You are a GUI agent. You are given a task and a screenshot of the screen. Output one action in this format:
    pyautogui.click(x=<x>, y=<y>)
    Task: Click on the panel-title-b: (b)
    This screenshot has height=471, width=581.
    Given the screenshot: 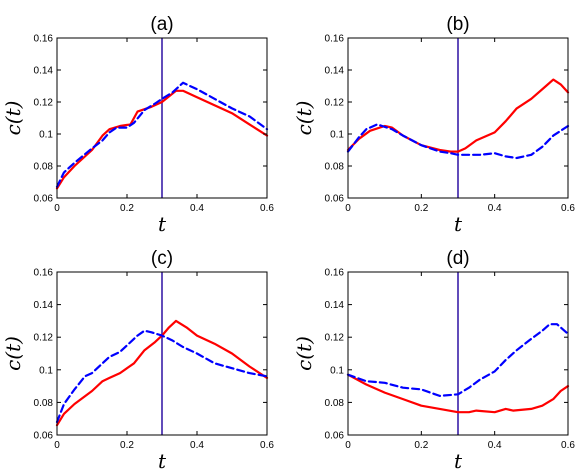 What is the action you would take?
    pyautogui.click(x=457, y=24)
    